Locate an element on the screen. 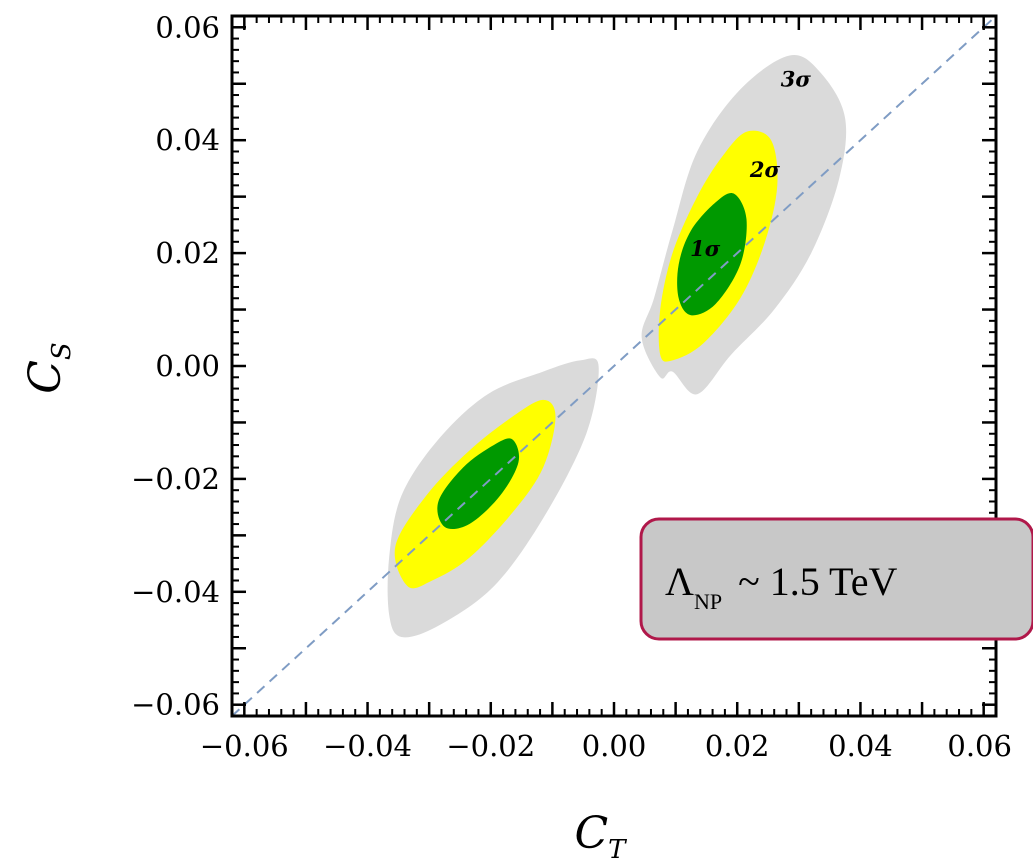  x-tick-label: 0.04 is located at coordinates (860, 746).